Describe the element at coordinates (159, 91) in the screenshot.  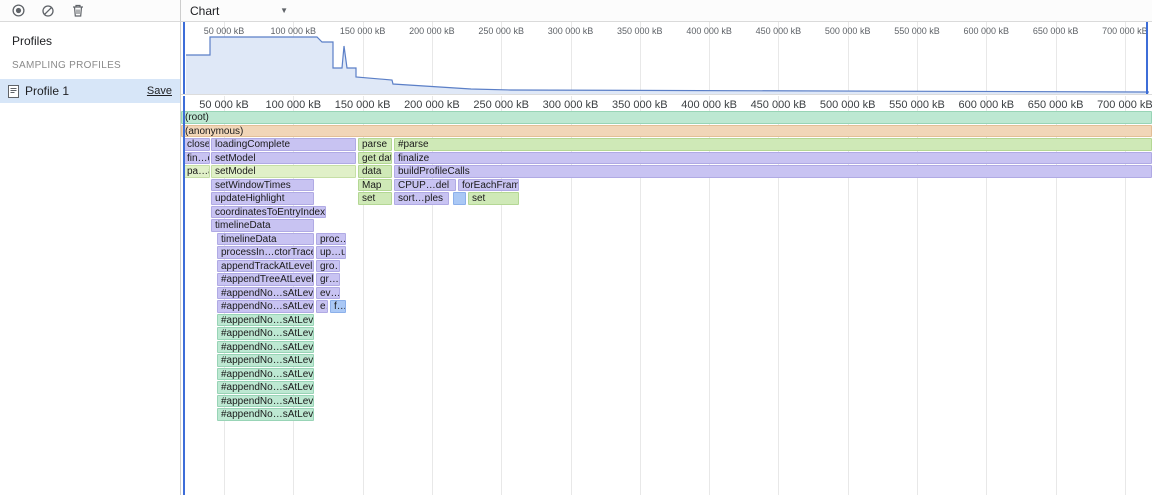
I see `save-link: Save` at that location.